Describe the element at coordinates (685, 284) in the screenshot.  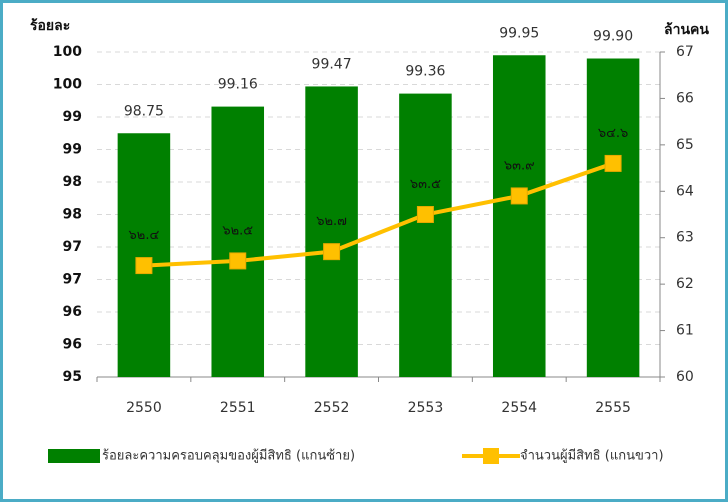
I see `y2-tick-label: 62` at that location.